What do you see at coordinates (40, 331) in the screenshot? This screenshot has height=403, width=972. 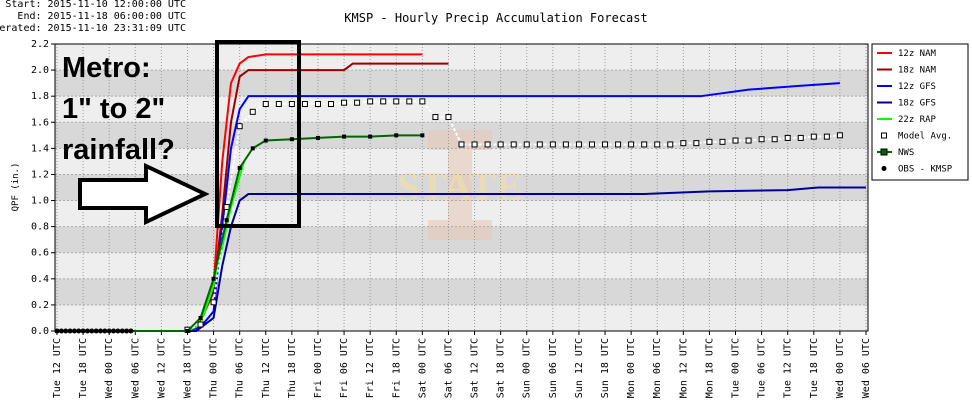 I see `y-tick-label: 0.0` at bounding box center [40, 331].